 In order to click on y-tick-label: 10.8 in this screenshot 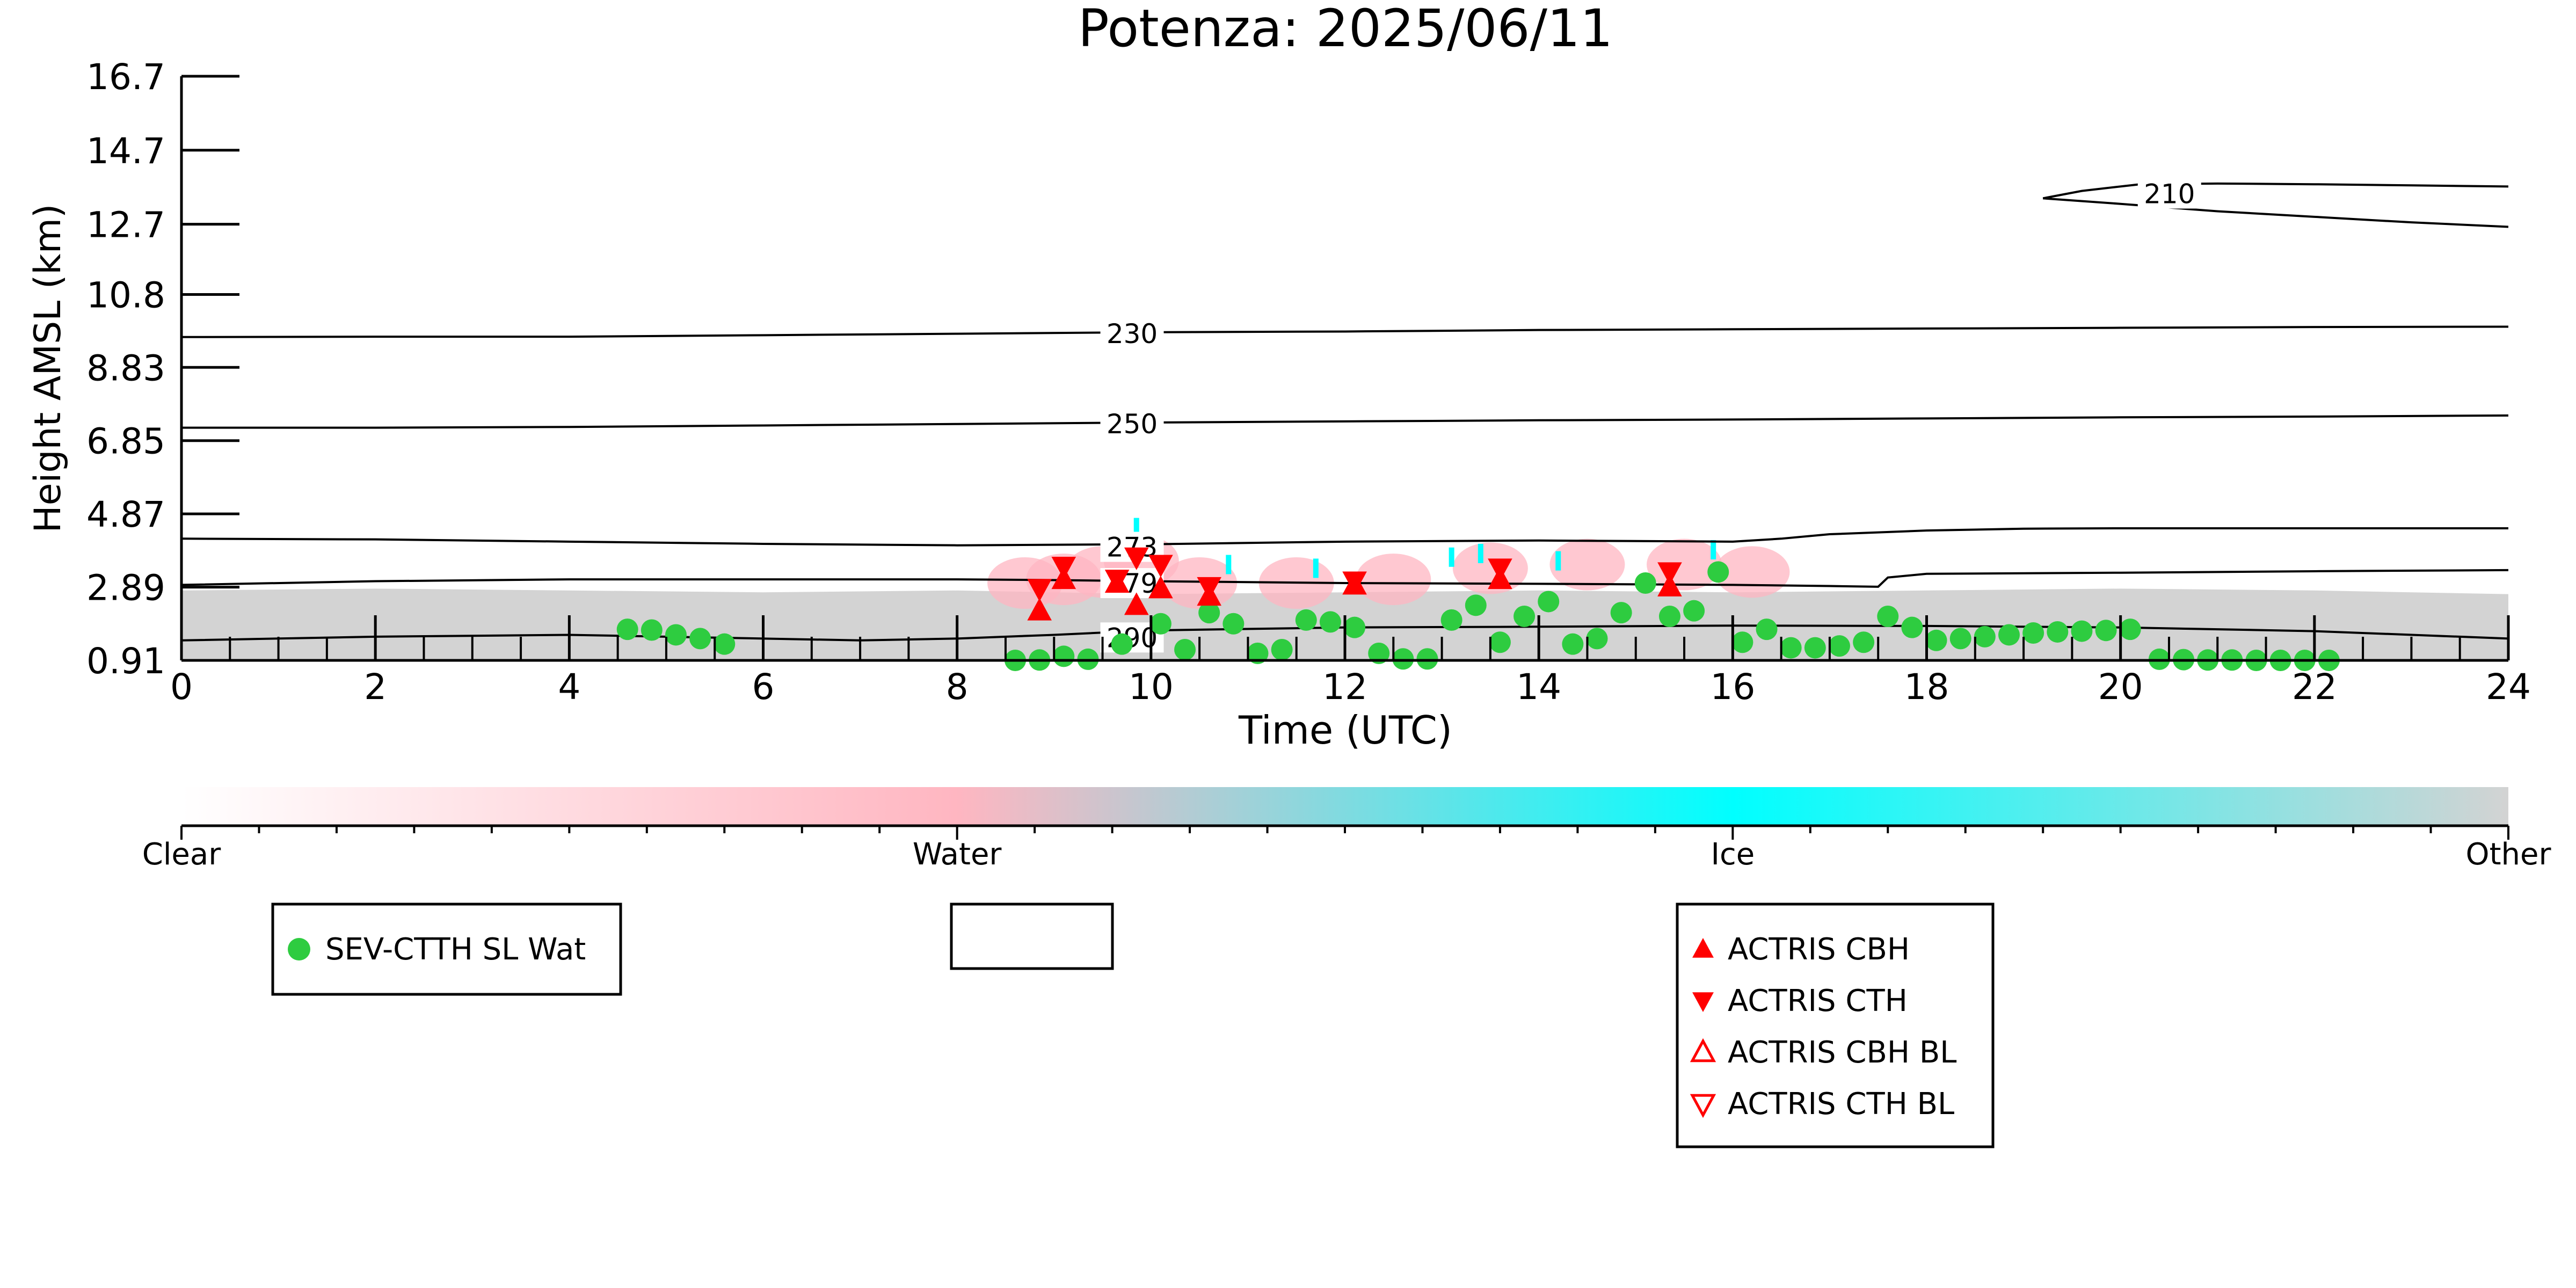, I will do `click(125, 295)`.